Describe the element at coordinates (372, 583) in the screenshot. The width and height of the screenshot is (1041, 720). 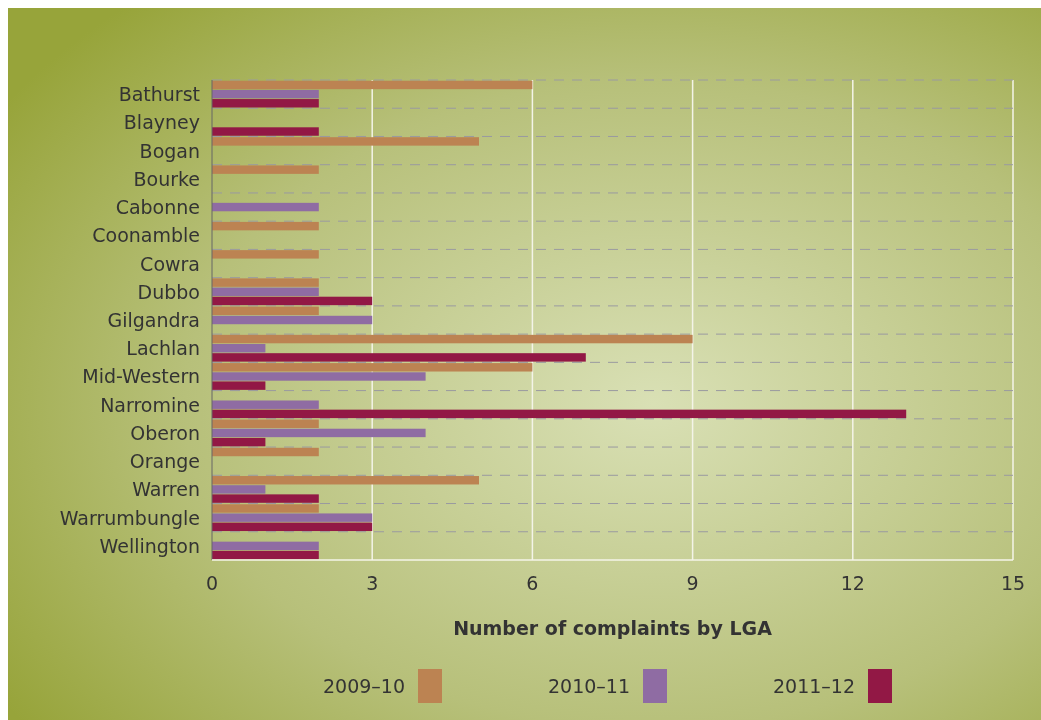
I see `x-tick-label: 3` at that location.